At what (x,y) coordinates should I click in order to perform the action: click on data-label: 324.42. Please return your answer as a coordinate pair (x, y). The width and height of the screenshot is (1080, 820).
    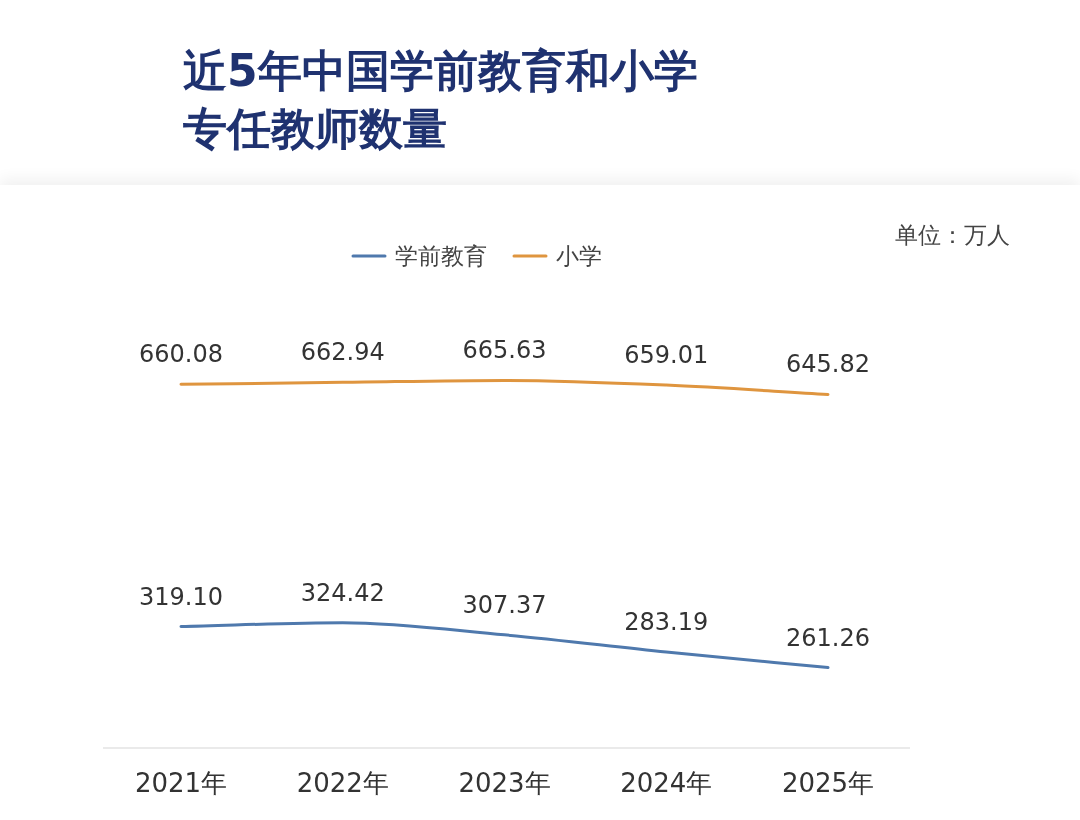
    Looking at the image, I should click on (342, 592).